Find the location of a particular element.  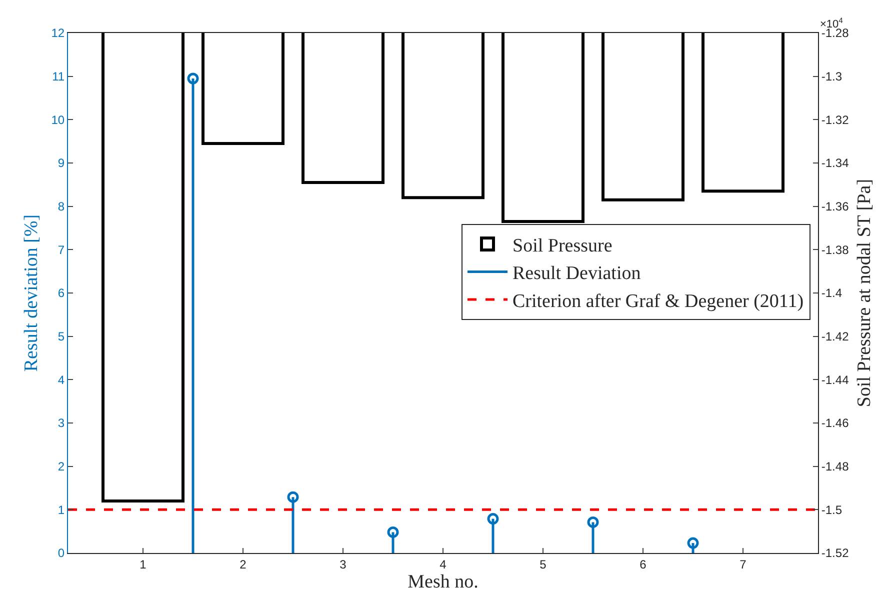

y2-tick-label: -1.38 is located at coordinates (835, 249).